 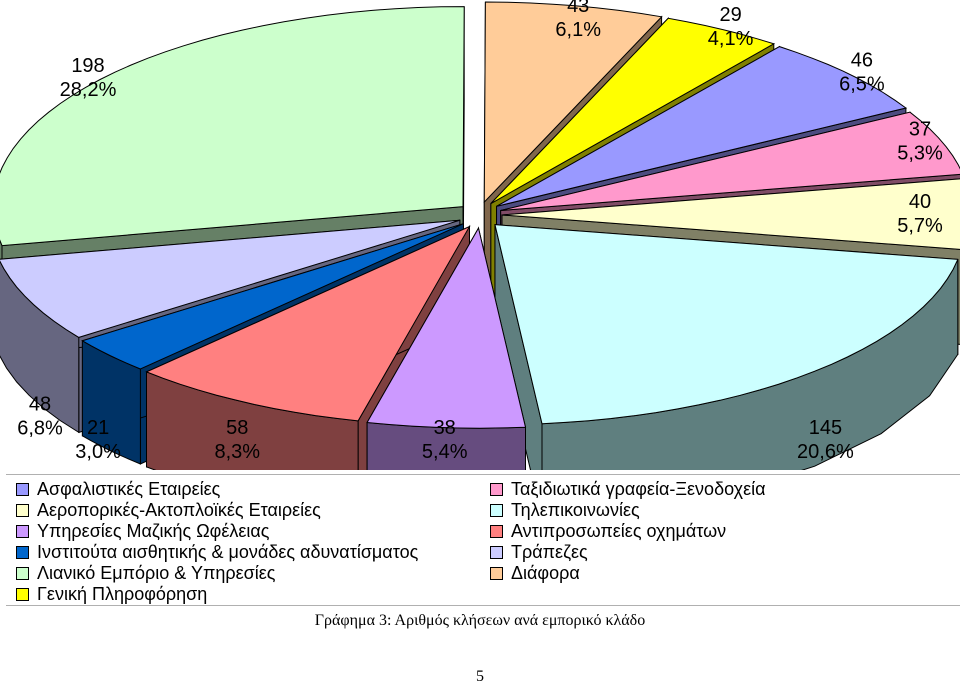 What do you see at coordinates (88, 90) in the screenshot?
I see `data-label-percent: 28,2%` at bounding box center [88, 90].